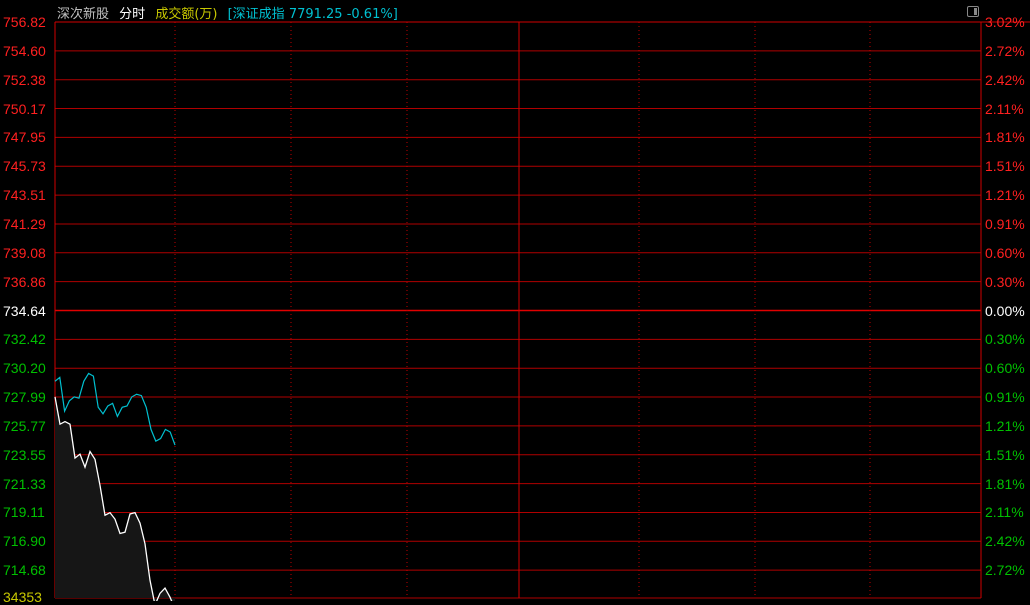 The width and height of the screenshot is (1030, 605). What do you see at coordinates (1005, 22) in the screenshot?
I see `pct-tick: 3.02%` at bounding box center [1005, 22].